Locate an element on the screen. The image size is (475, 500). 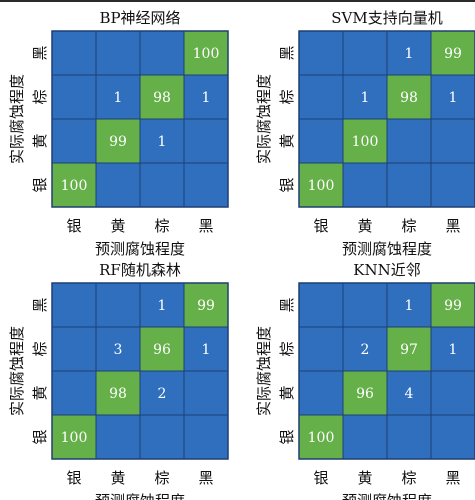
panel-title: RF随机森林 is located at coordinates (140, 270).